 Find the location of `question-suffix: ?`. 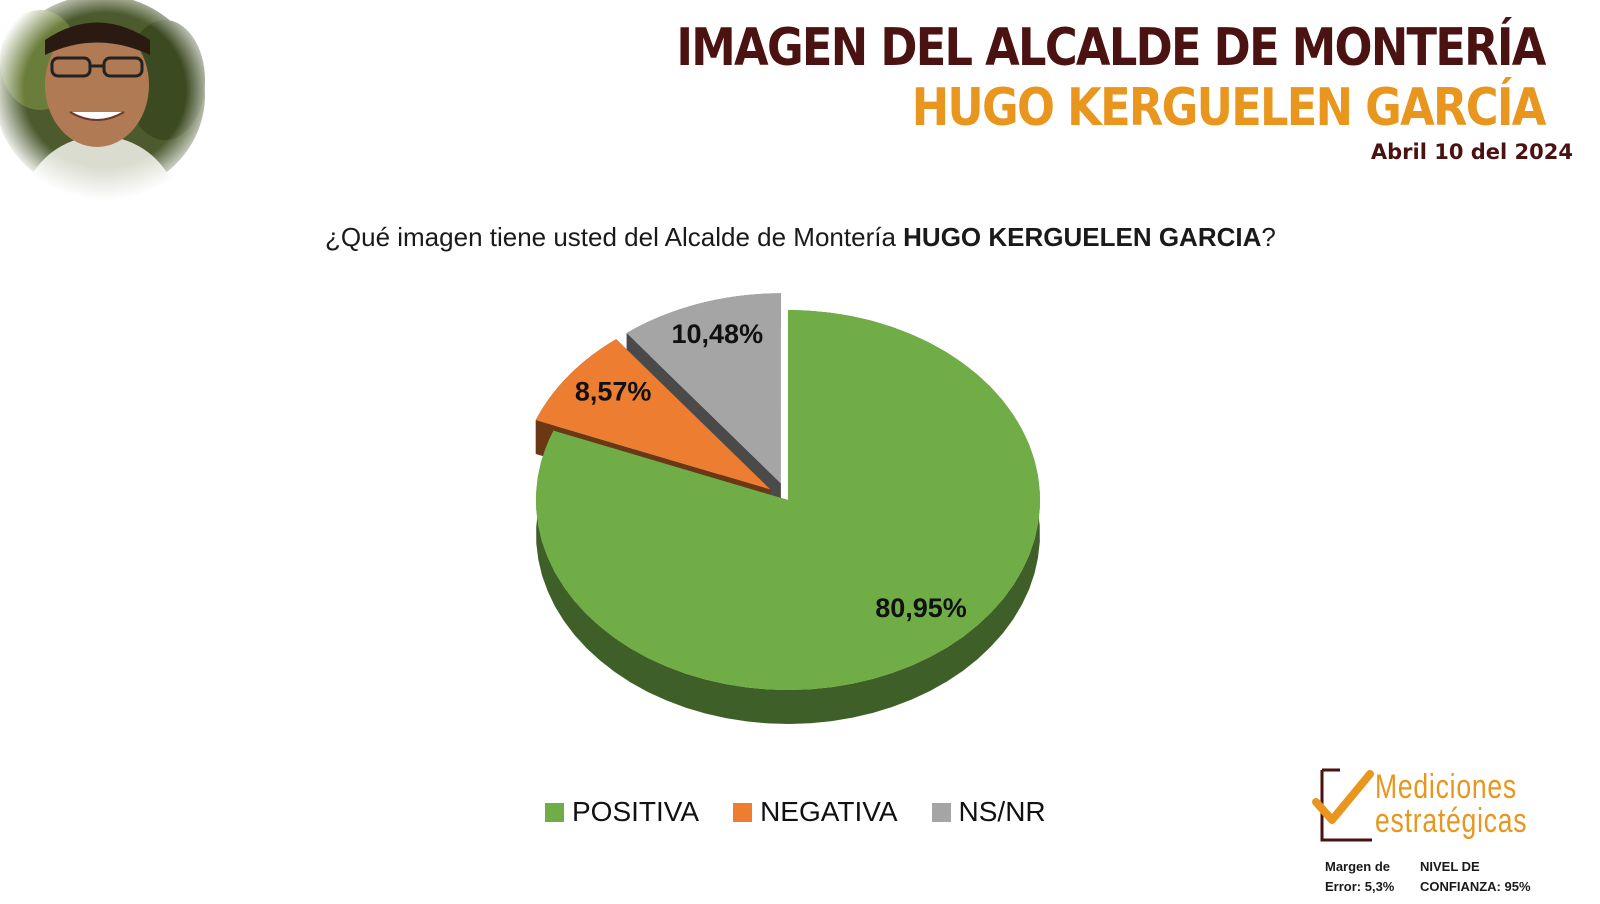

question-suffix: ? is located at coordinates (1268, 237).